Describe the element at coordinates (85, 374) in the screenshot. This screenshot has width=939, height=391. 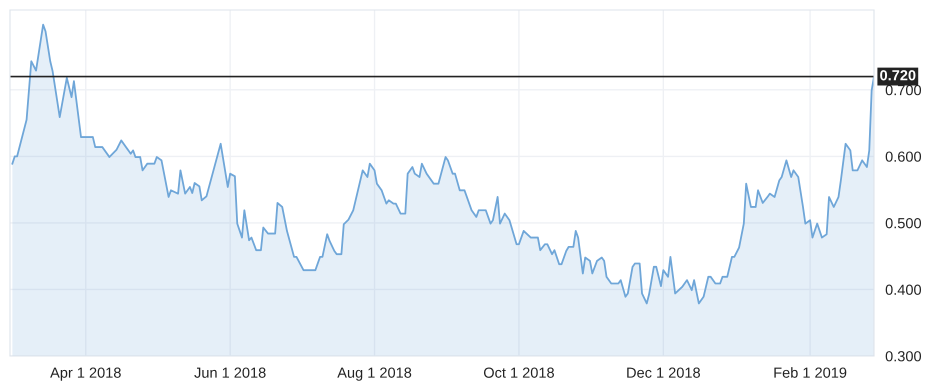
I see `x-tick-label: Apr 1 2018` at that location.